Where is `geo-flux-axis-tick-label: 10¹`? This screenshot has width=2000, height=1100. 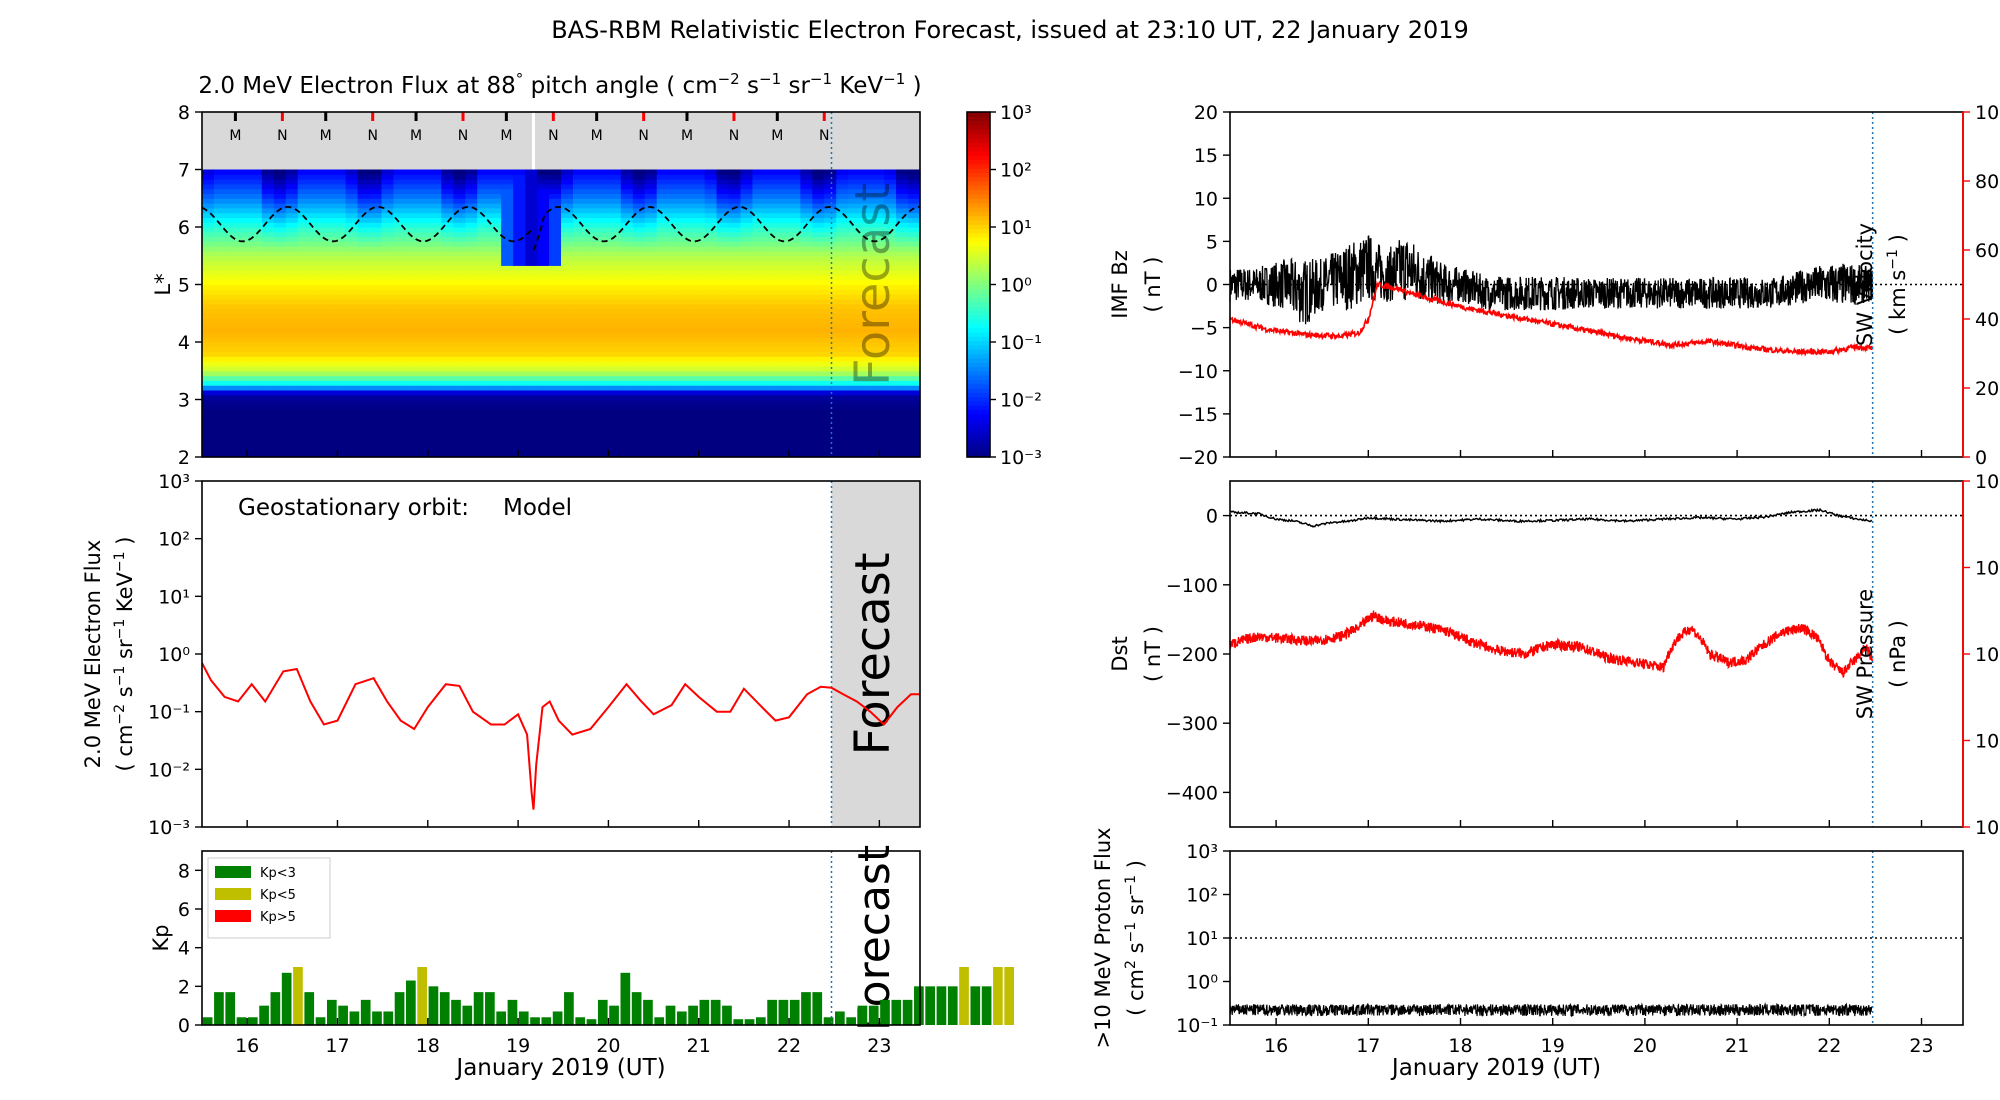 geo-flux-axis-tick-label: 10¹ is located at coordinates (174, 597).